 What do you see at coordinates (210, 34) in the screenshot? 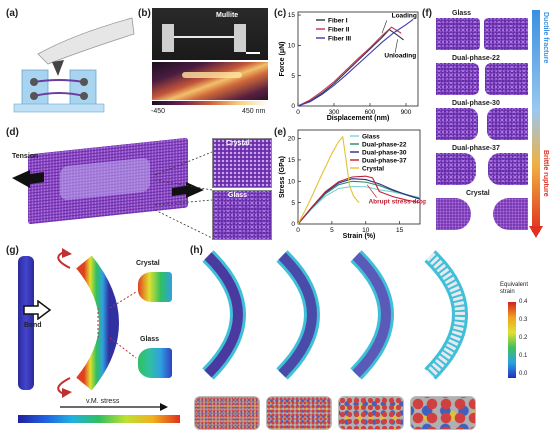
I see `sem-image: Mullite` at bounding box center [210, 34].